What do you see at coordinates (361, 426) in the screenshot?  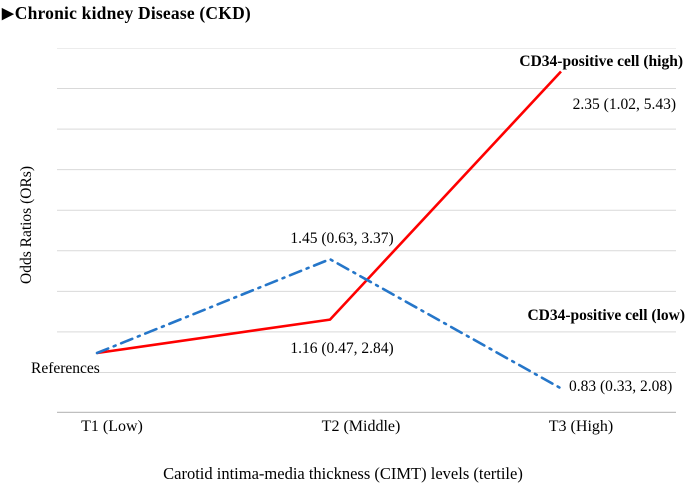 I see `x-tick-t2: T2 (Middle)` at bounding box center [361, 426].